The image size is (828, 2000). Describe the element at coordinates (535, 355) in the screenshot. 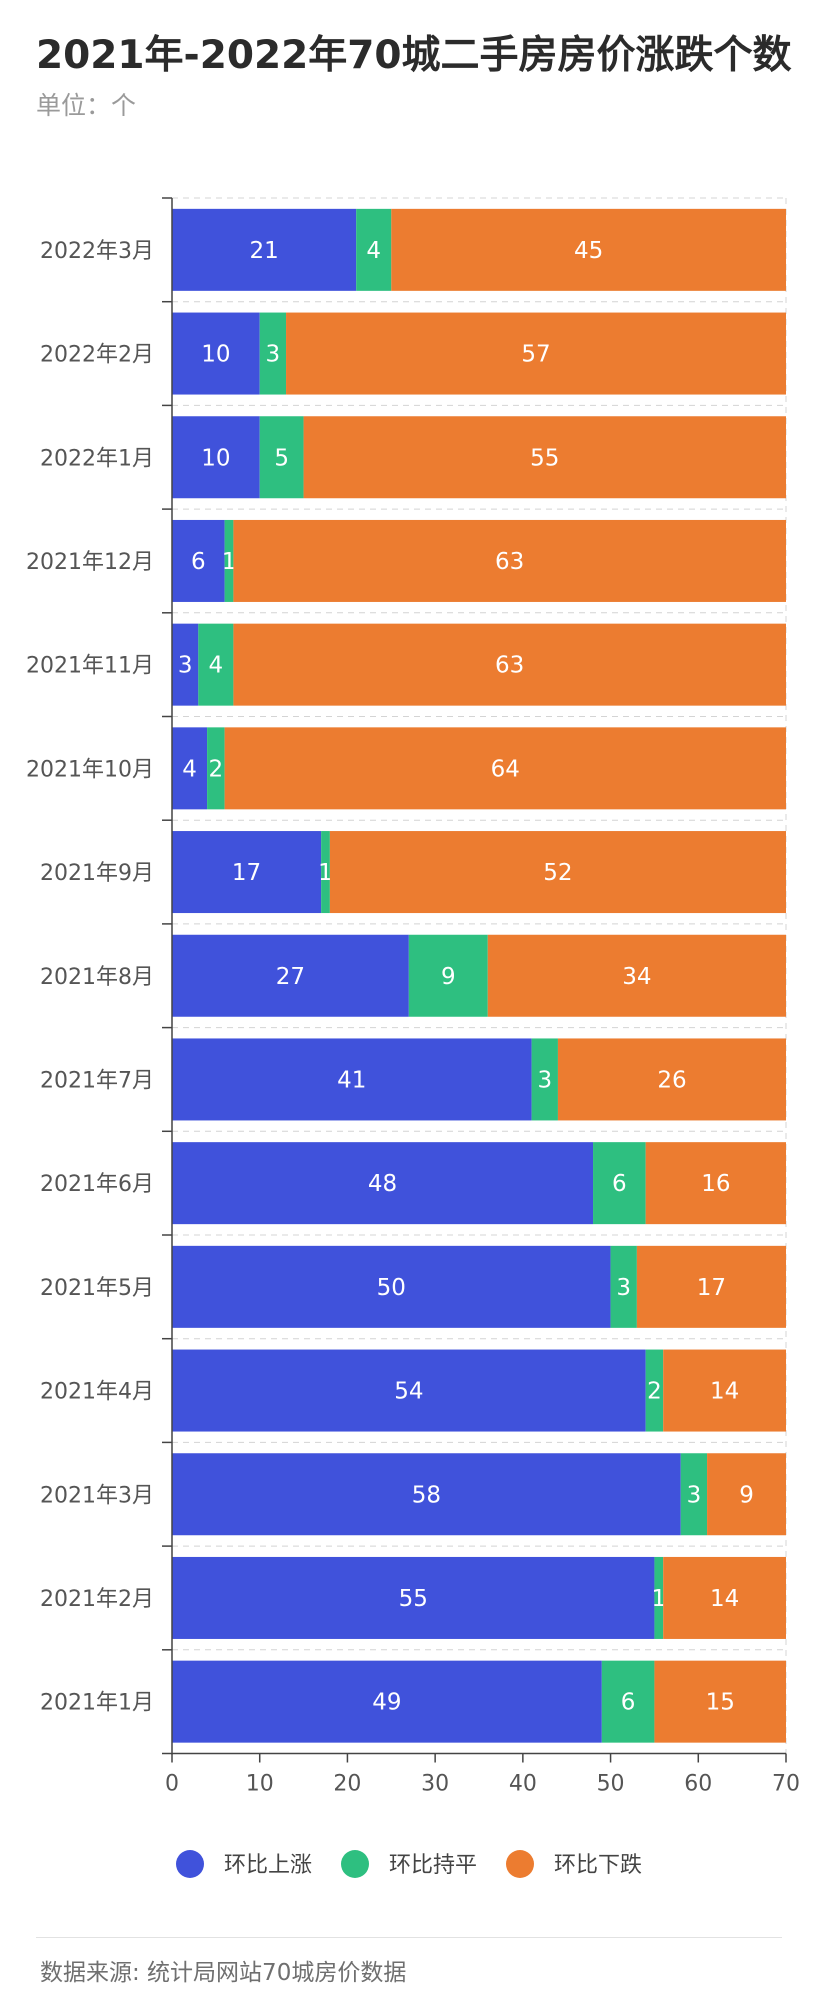

I see `bar-value-label: 57` at that location.